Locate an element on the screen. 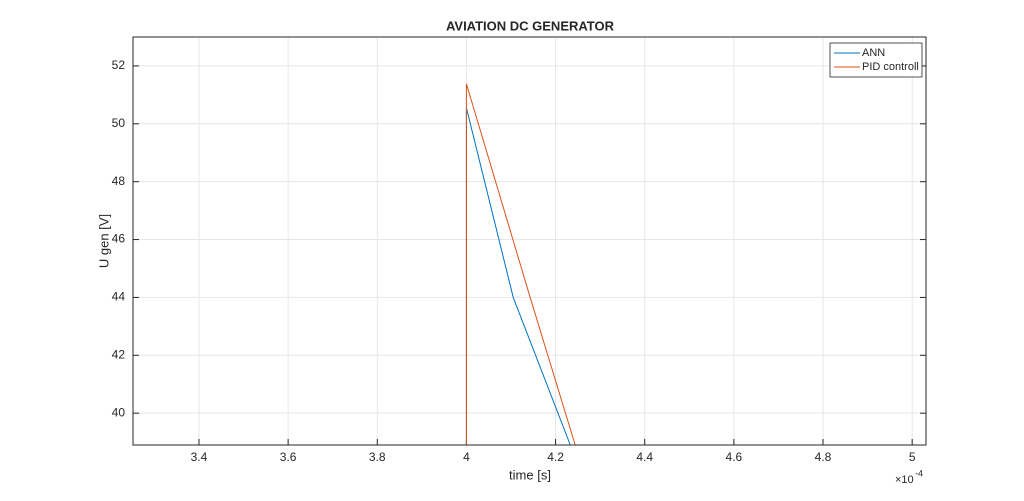  x-tick-label: 4.2 is located at coordinates (555, 457).